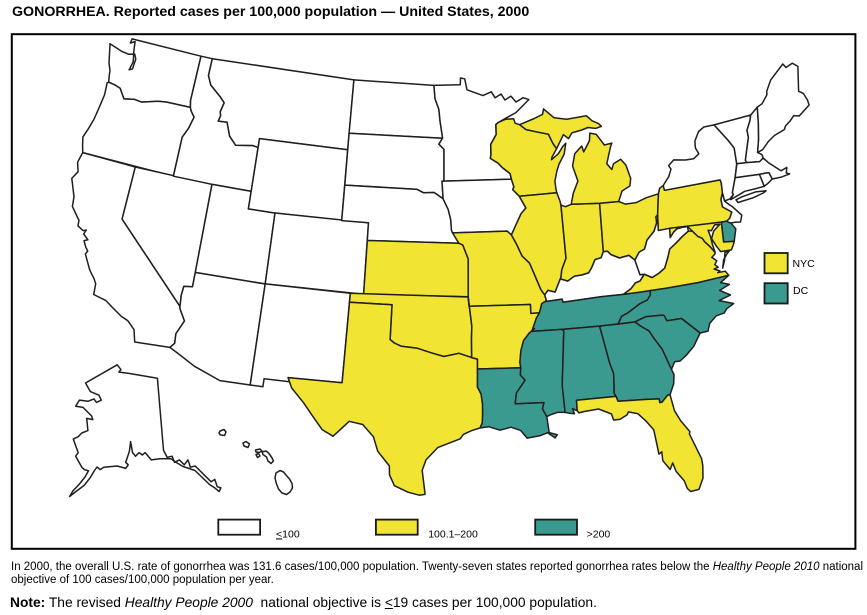 This screenshot has width=867, height=615. I want to click on svg-text: 100.1–200, so click(453, 534).